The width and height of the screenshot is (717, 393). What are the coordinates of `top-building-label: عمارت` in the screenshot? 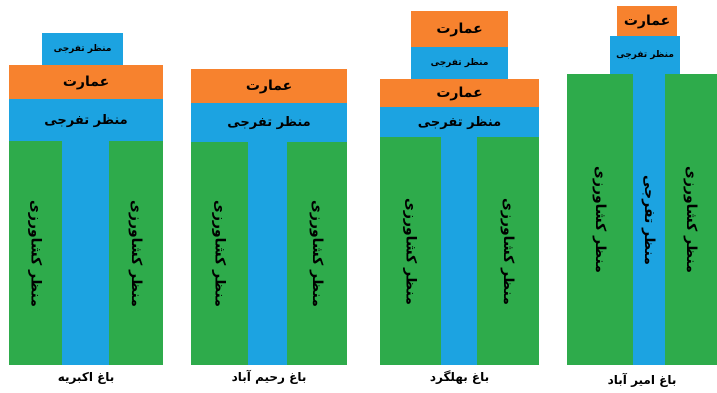 It's located at (459, 29).